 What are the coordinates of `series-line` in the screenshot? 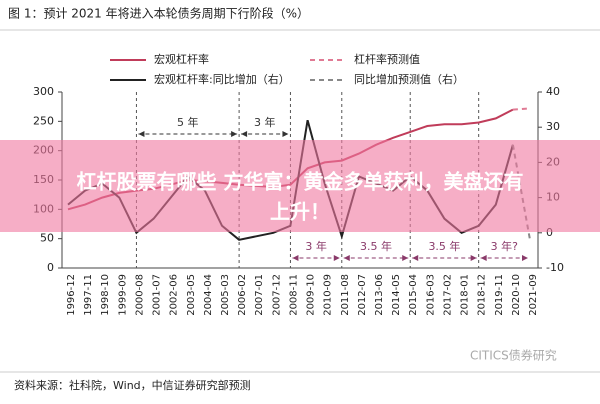 It's located at (521, 109).